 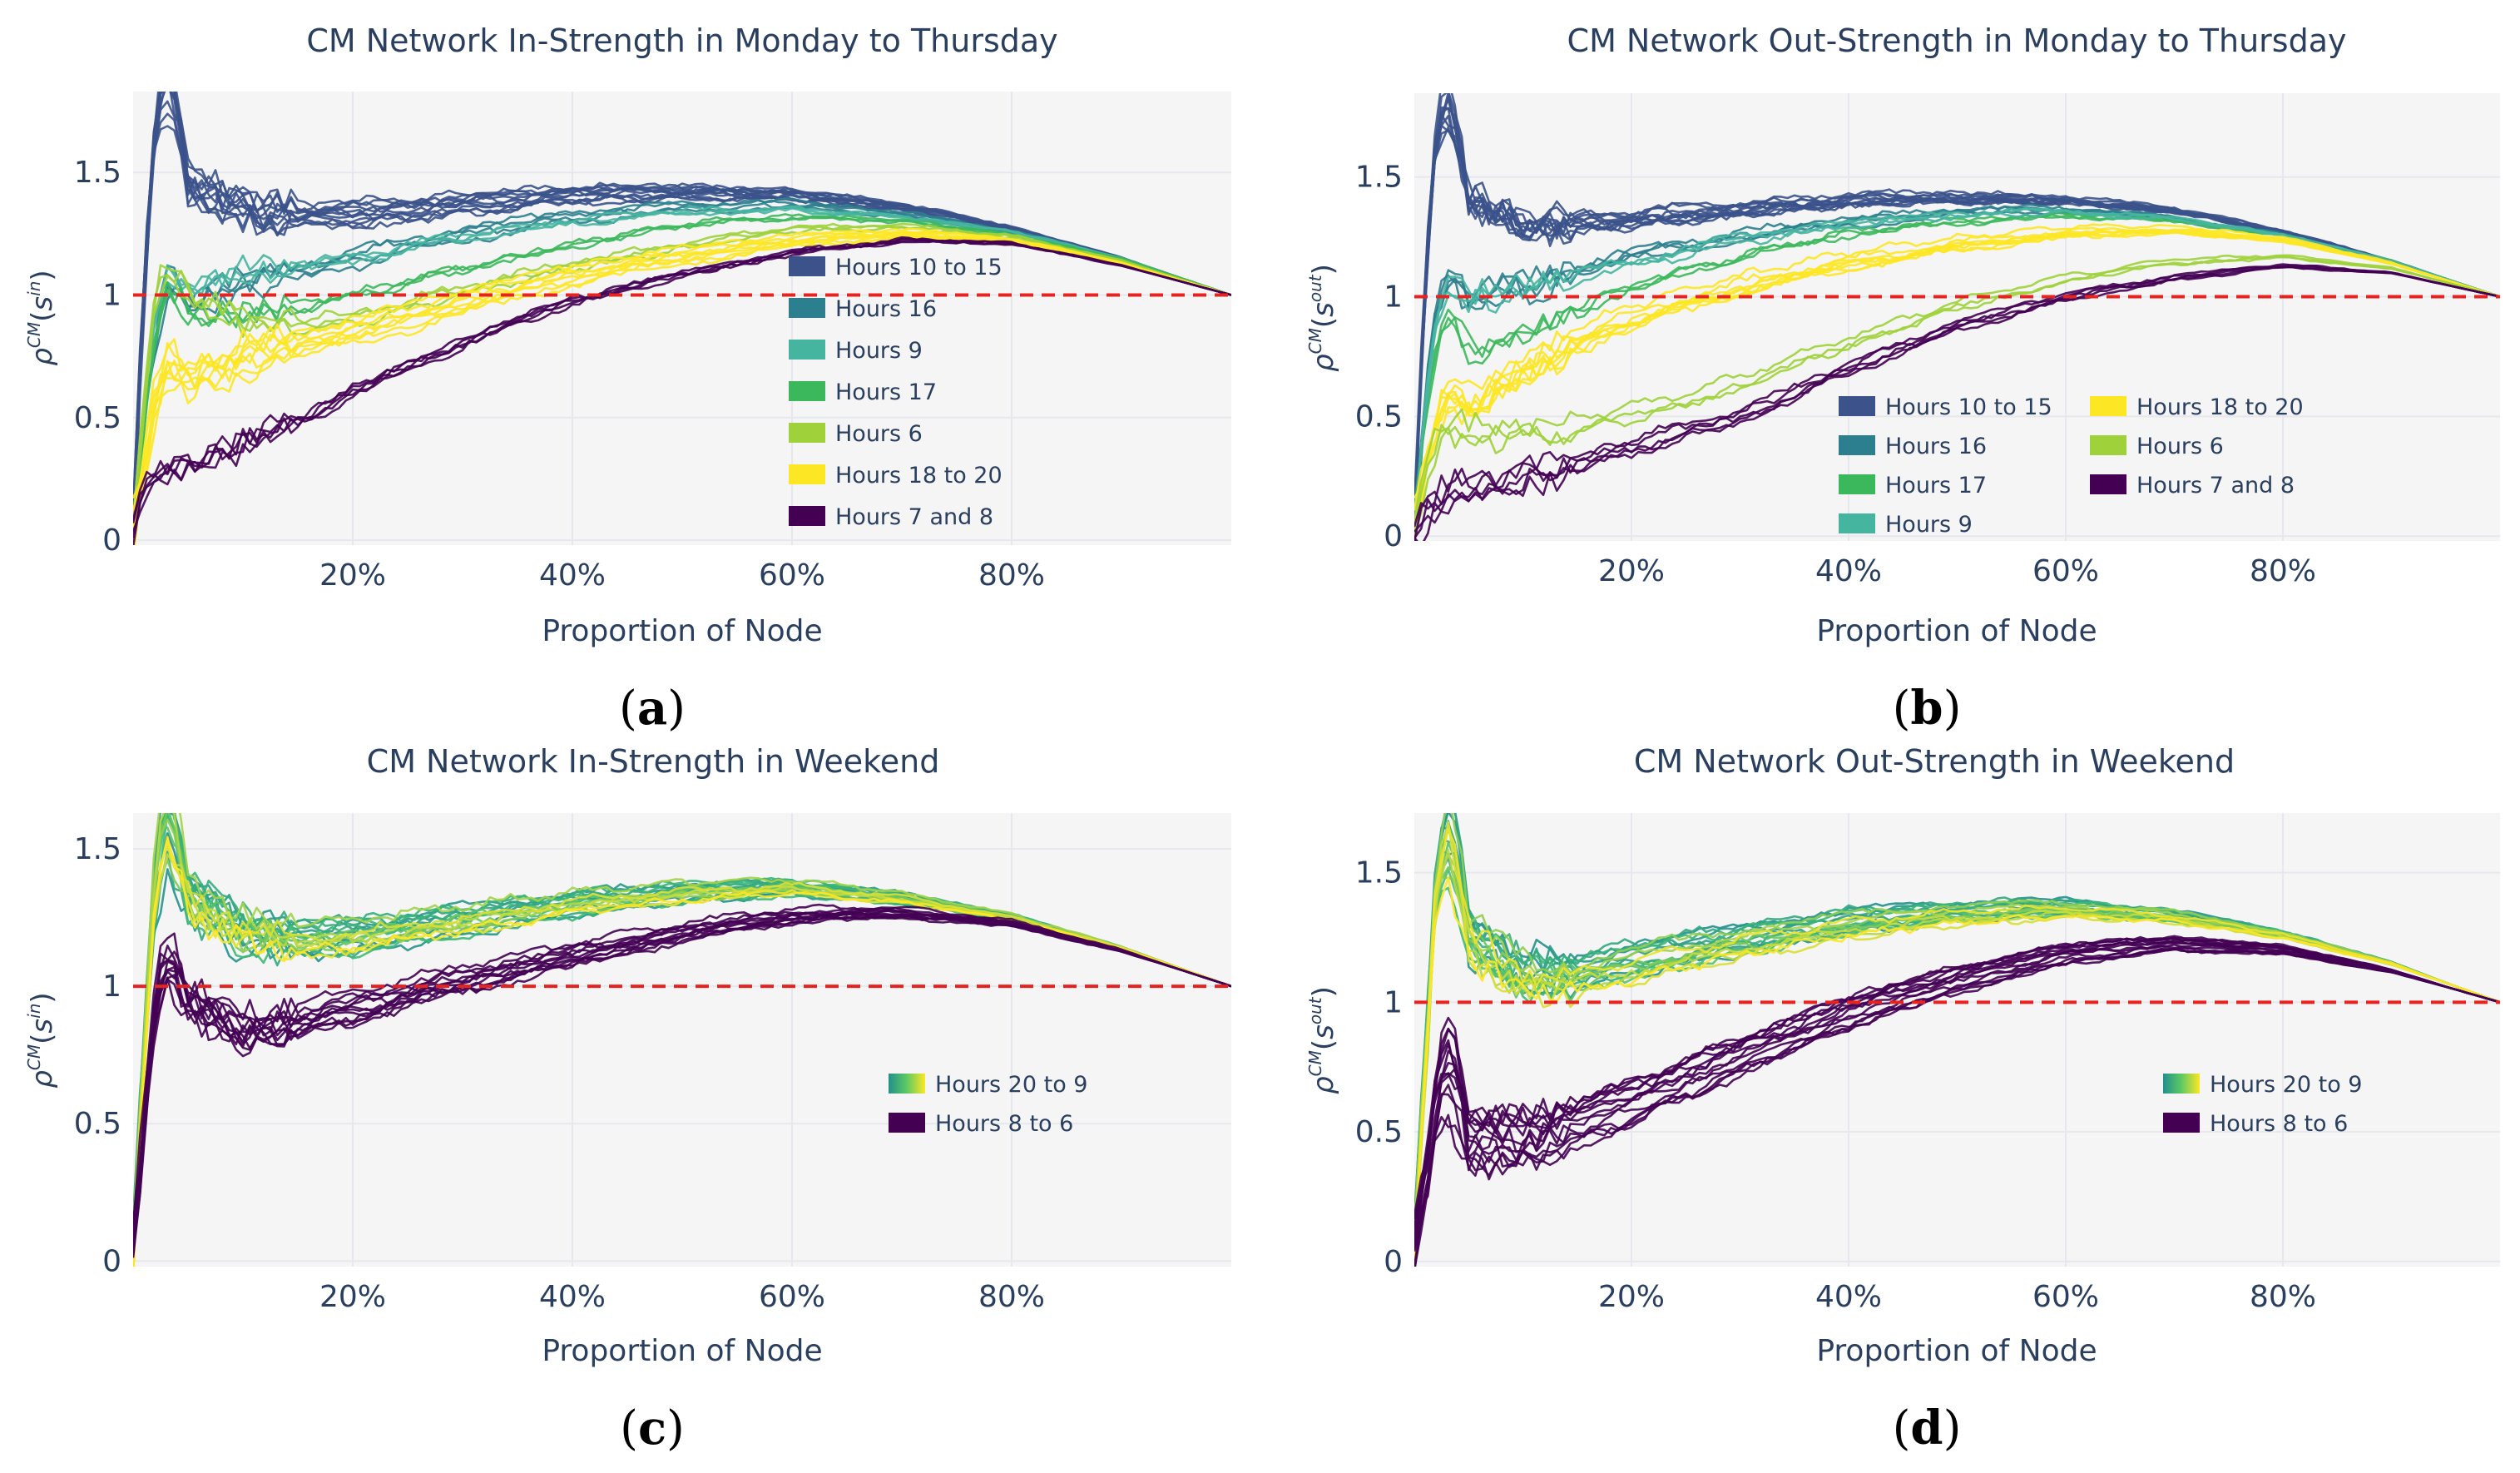 What do you see at coordinates (886, 392) in the screenshot?
I see `legend-label: Hours 17` at bounding box center [886, 392].